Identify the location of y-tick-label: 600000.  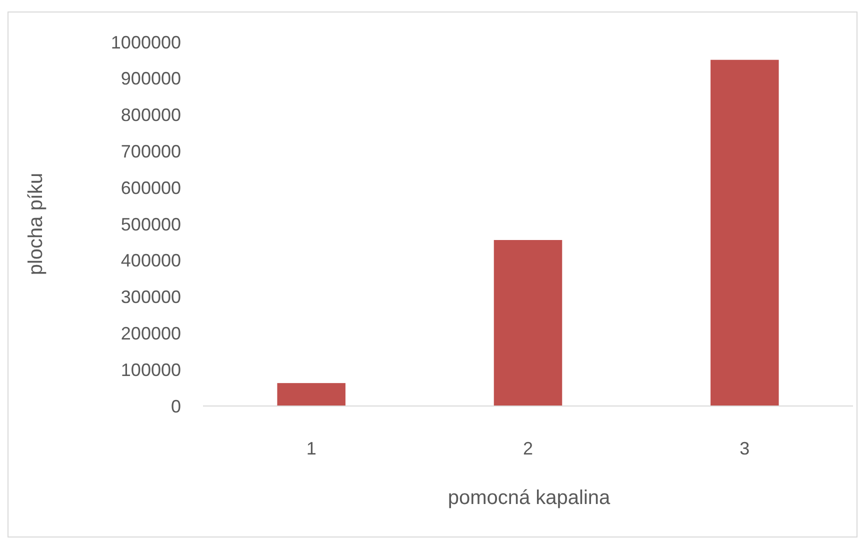
(150, 188).